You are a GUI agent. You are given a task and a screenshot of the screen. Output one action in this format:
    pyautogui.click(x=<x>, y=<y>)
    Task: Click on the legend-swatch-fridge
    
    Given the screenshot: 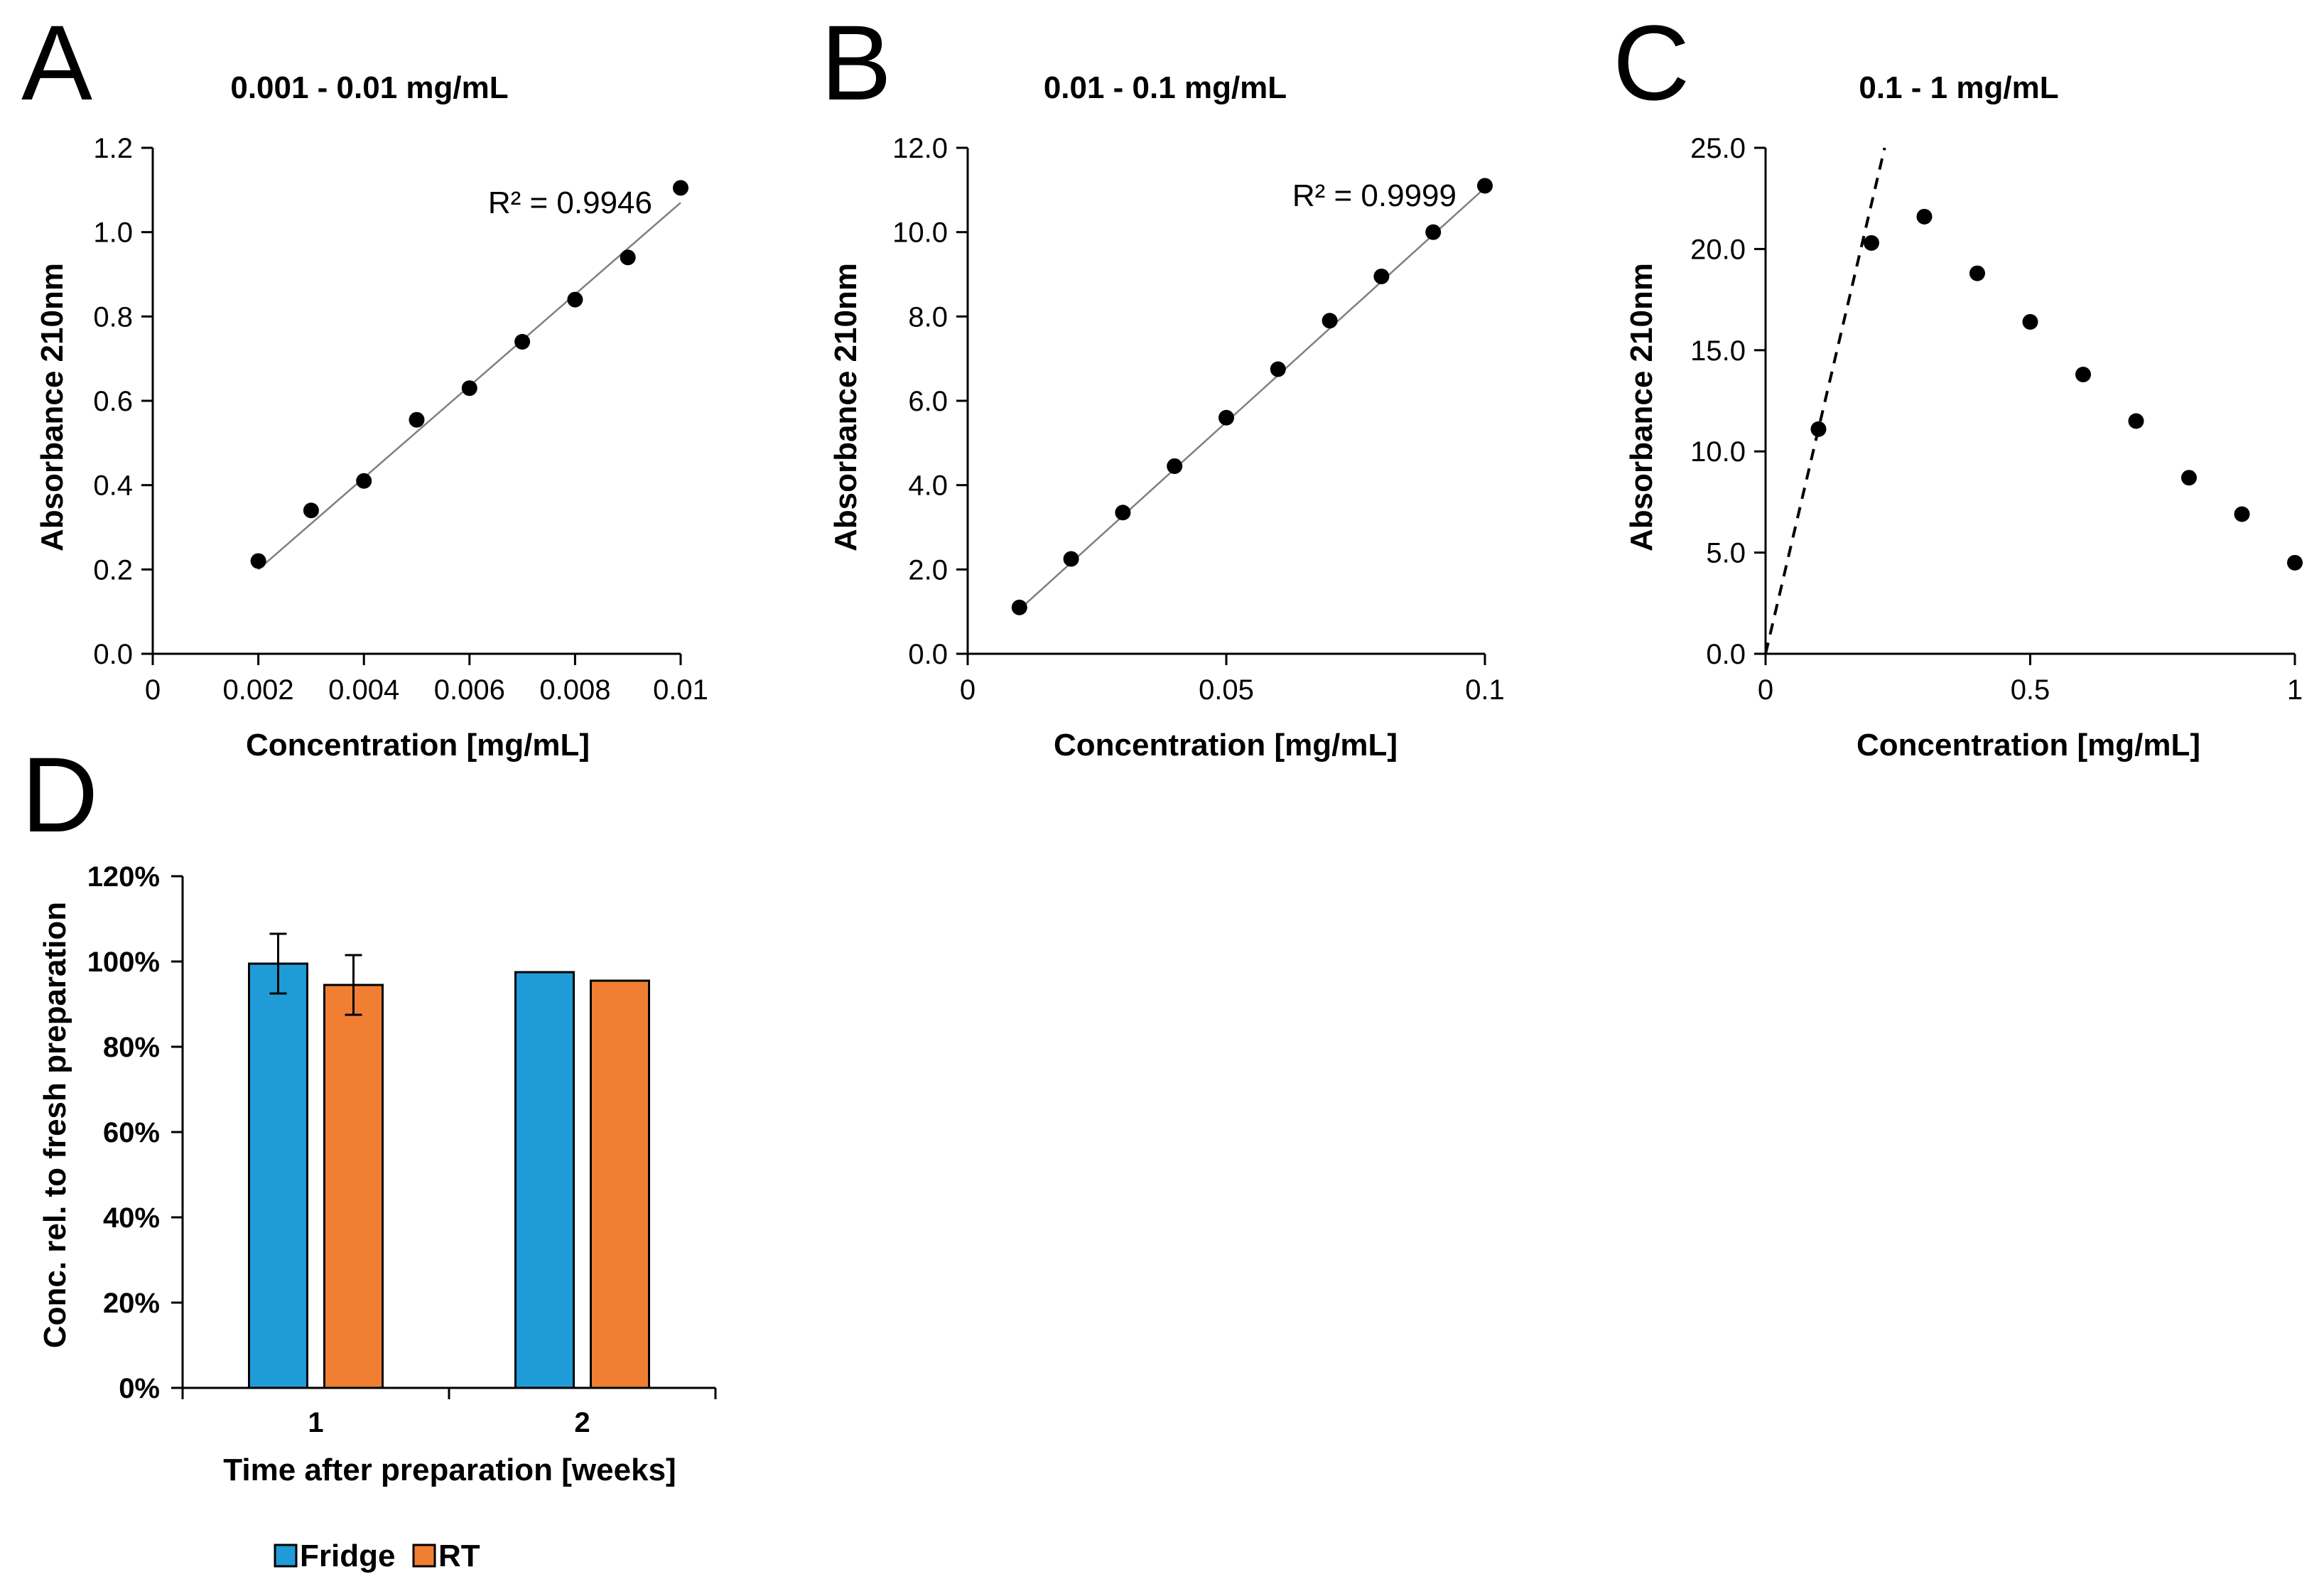 What is the action you would take?
    pyautogui.click(x=286, y=1556)
    